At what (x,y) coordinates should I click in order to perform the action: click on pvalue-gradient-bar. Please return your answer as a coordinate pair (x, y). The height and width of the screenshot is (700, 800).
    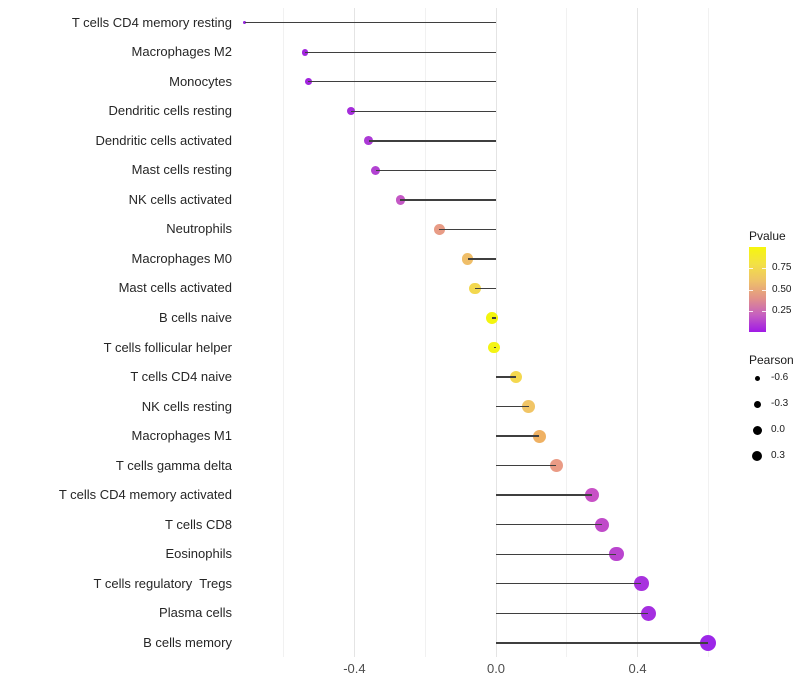
    Looking at the image, I should click on (757, 289).